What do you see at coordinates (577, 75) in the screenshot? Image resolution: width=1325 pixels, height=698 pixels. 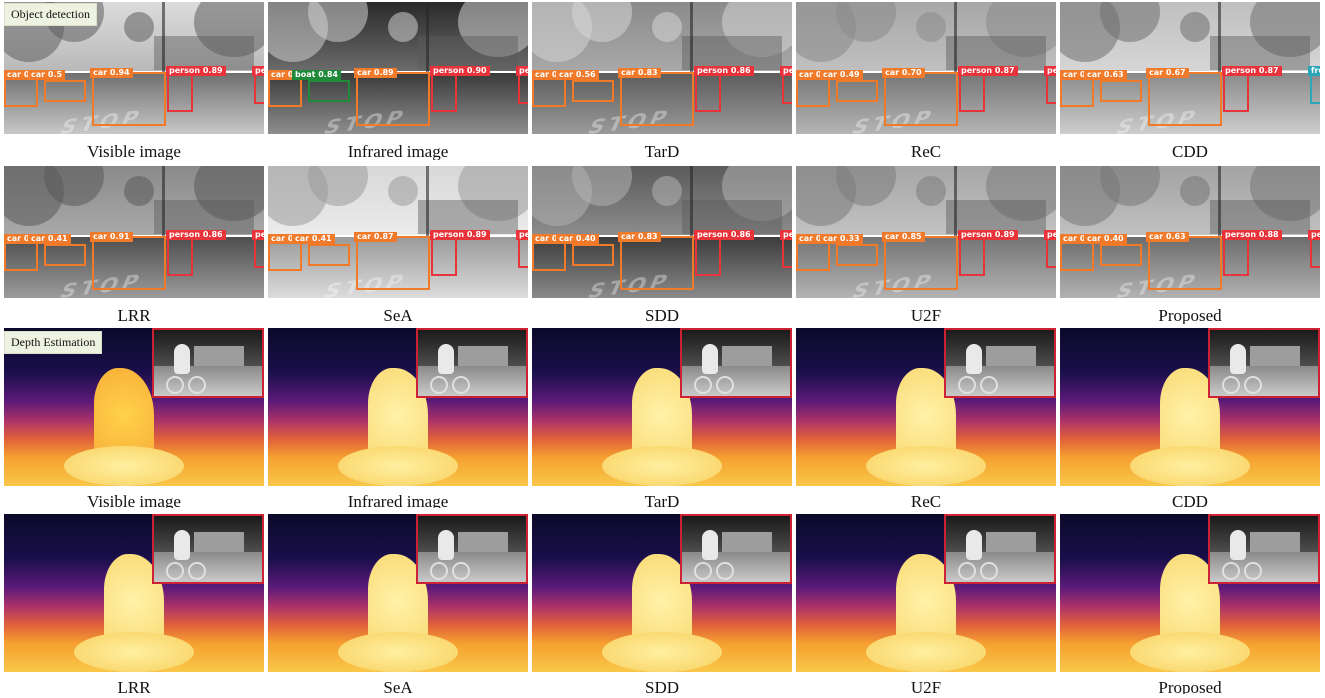 I see `detection-label: car 0.56` at bounding box center [577, 75].